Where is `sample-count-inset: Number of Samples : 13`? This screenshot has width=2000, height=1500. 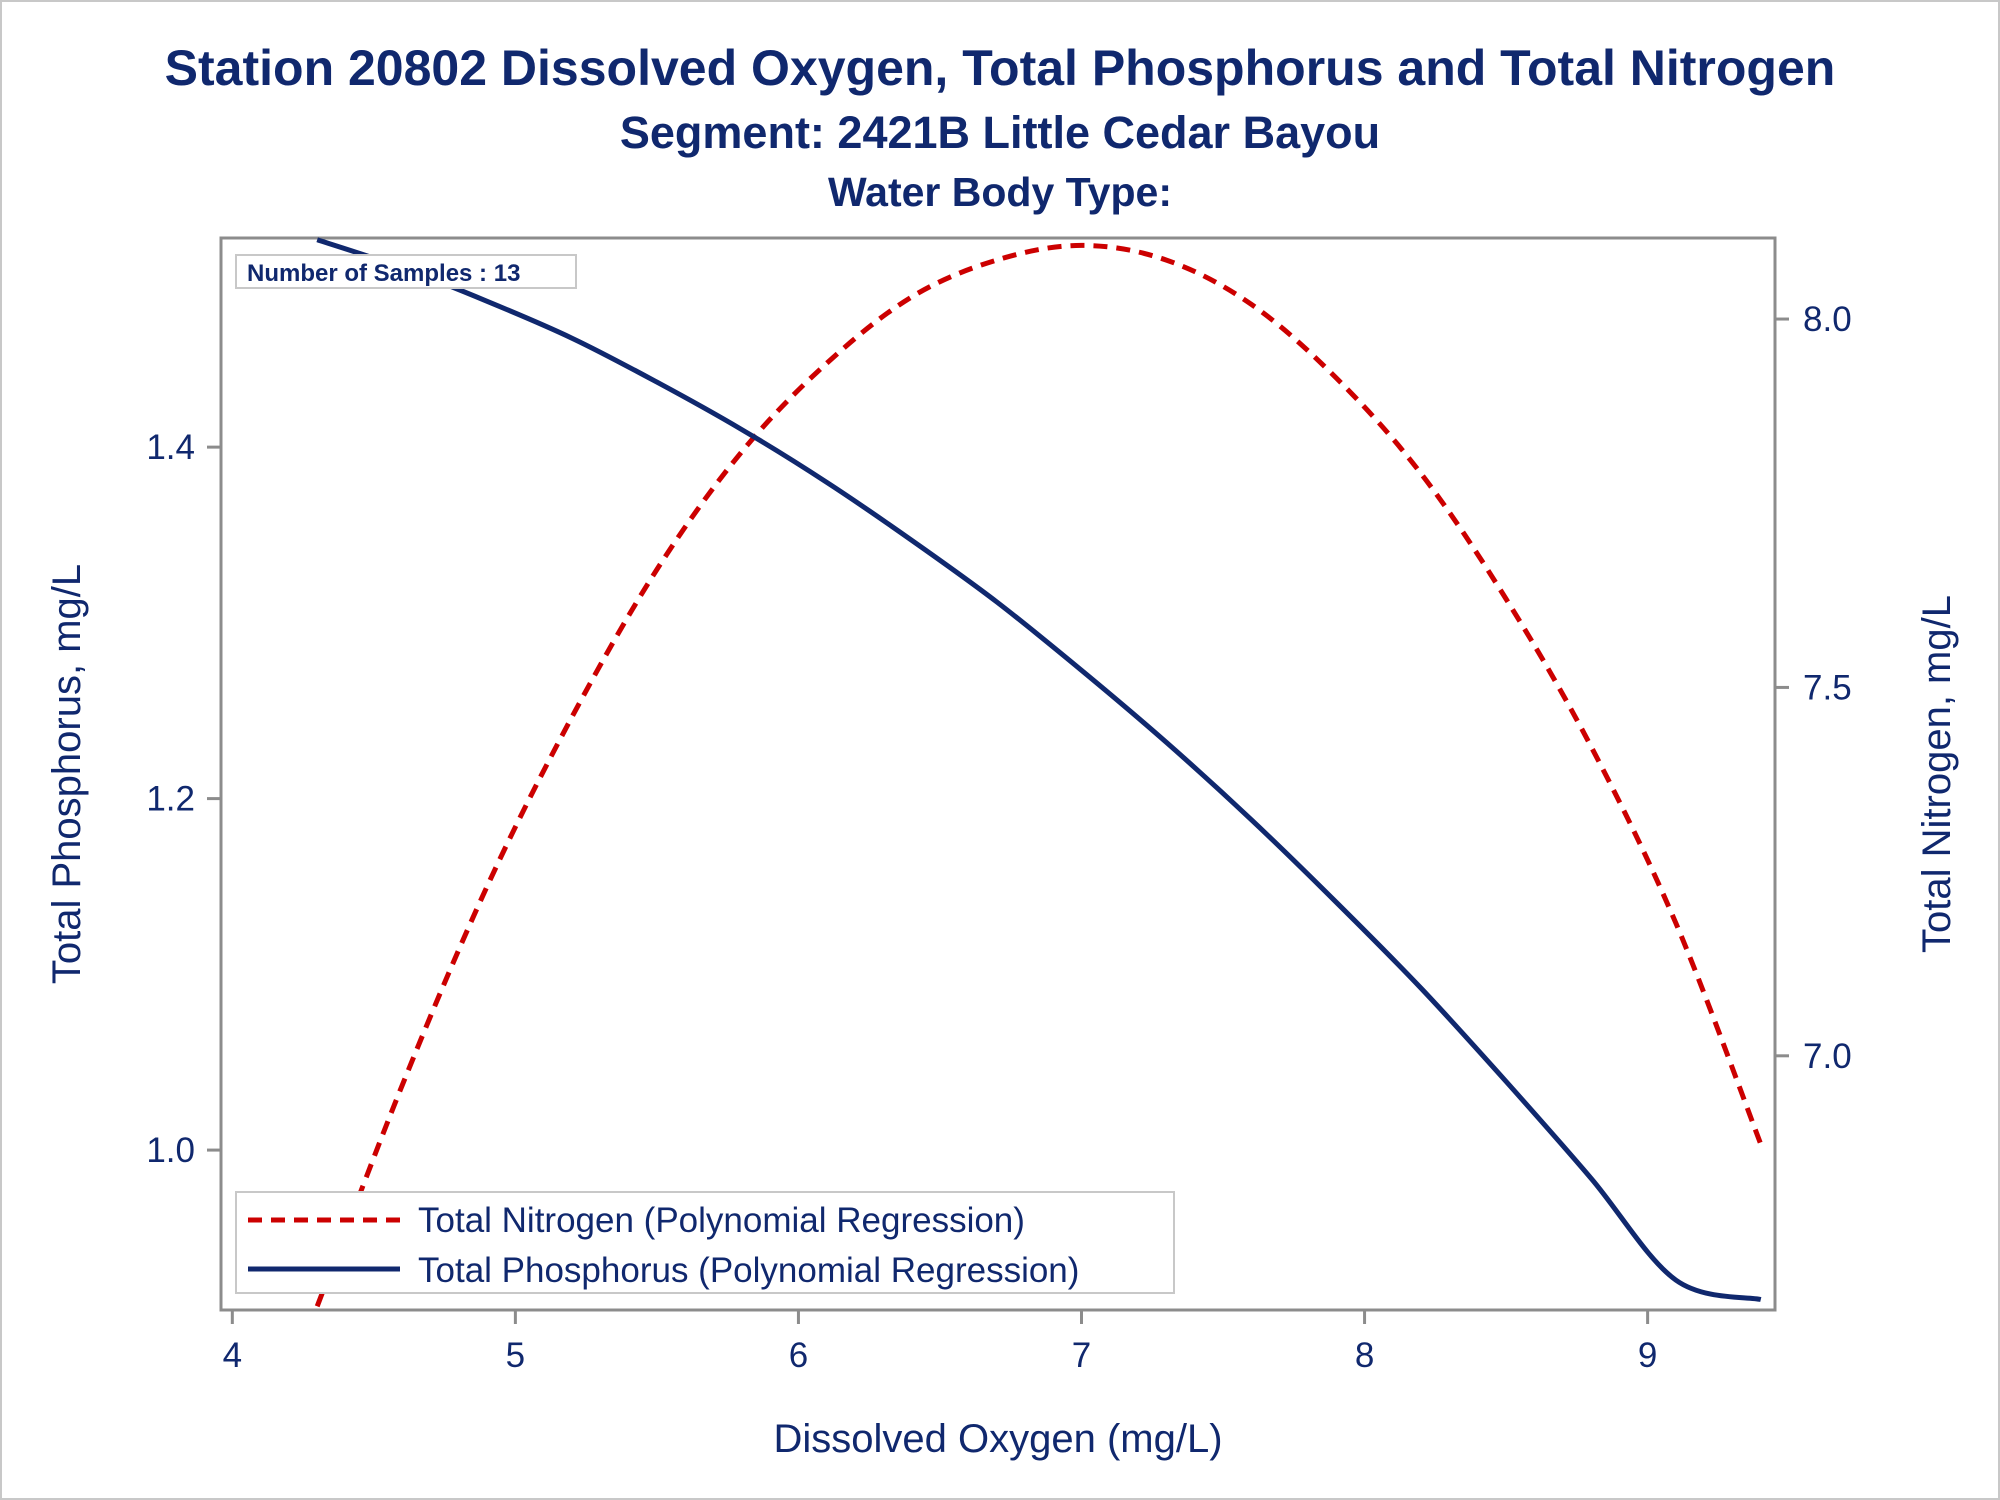 sample-count-inset: Number of Samples : 13 is located at coordinates (406, 271).